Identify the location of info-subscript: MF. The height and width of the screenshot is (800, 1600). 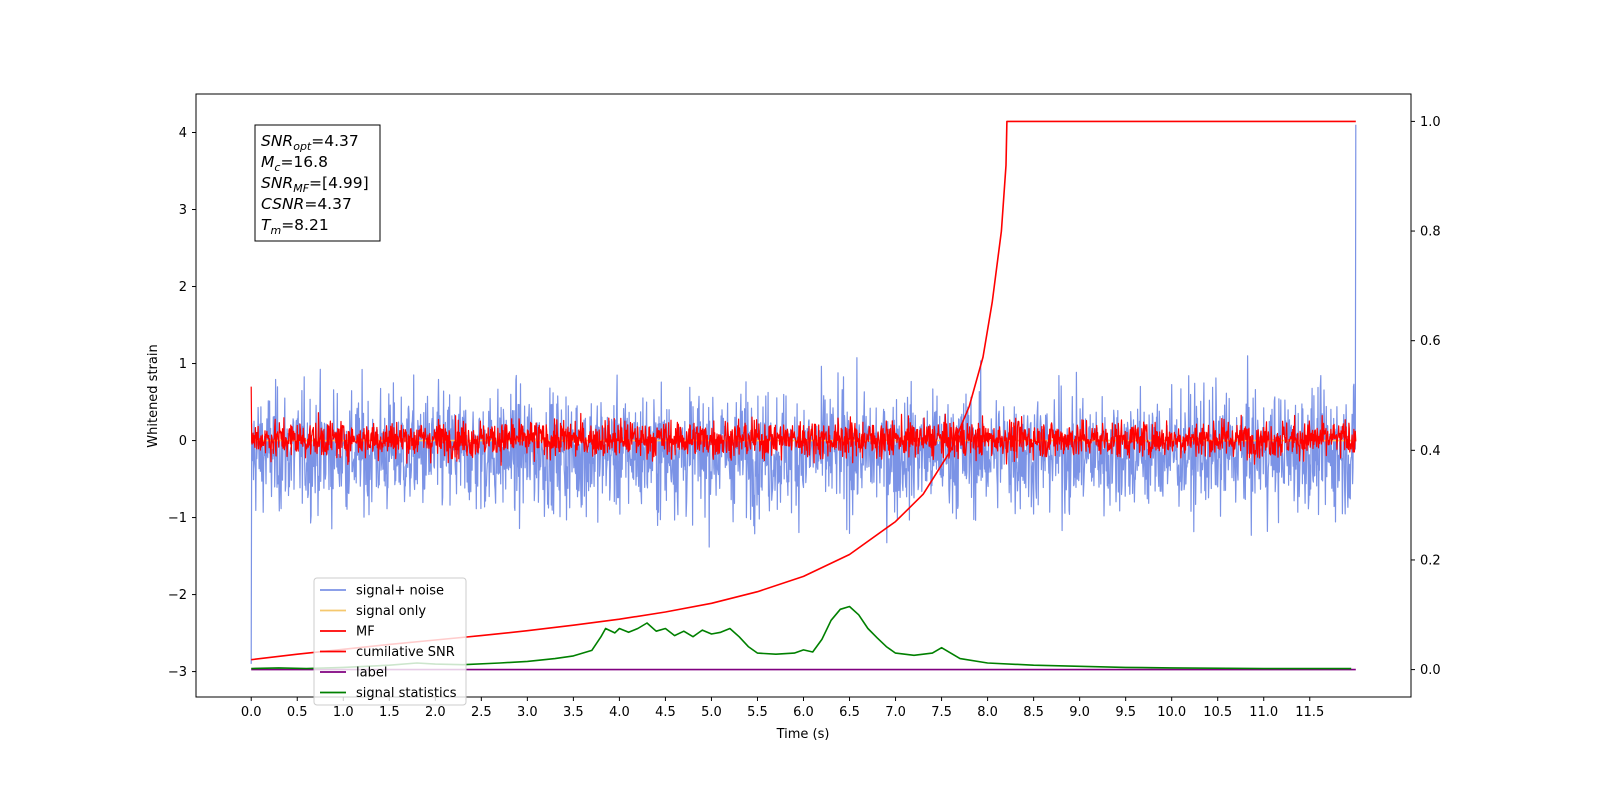
(301, 188).